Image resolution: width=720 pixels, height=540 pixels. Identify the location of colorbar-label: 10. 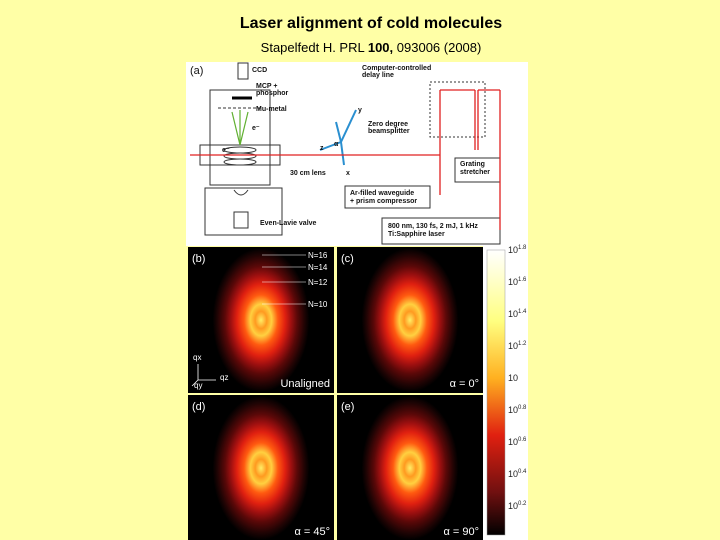
(513, 378).